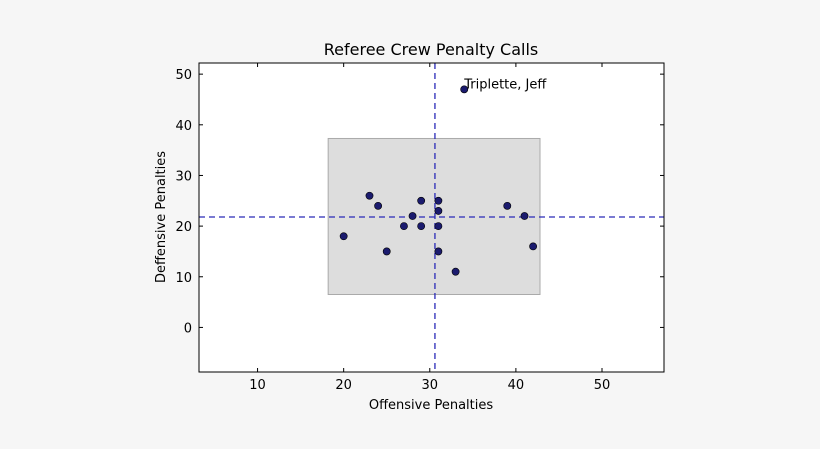 This screenshot has height=449, width=820. Describe the element at coordinates (431, 49) in the screenshot. I see `chart-title: Referee Crew Penalty Calls` at that location.